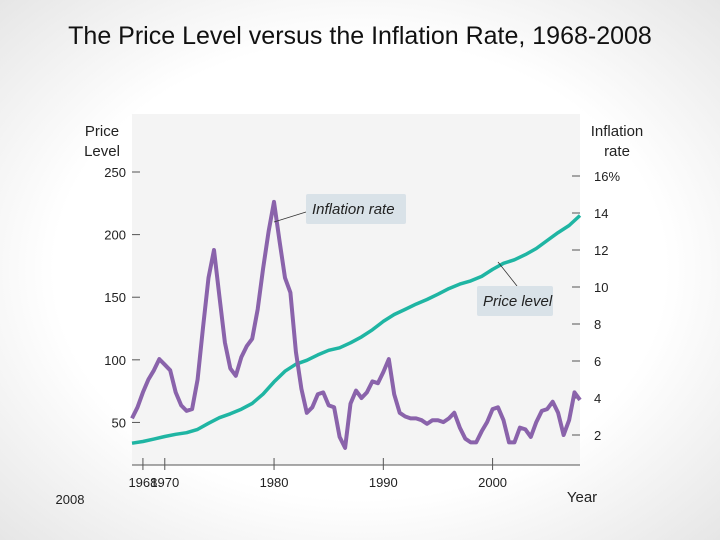  I want to click on left-axis: 250 200 150 100 50, so click(122, 297).